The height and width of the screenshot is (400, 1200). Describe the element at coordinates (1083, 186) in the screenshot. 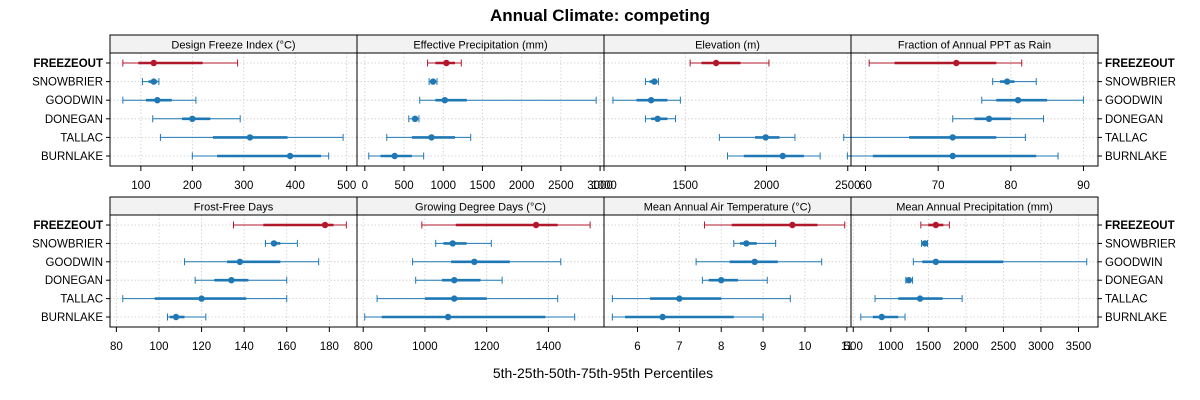

I see `x-tick-label: 90` at that location.